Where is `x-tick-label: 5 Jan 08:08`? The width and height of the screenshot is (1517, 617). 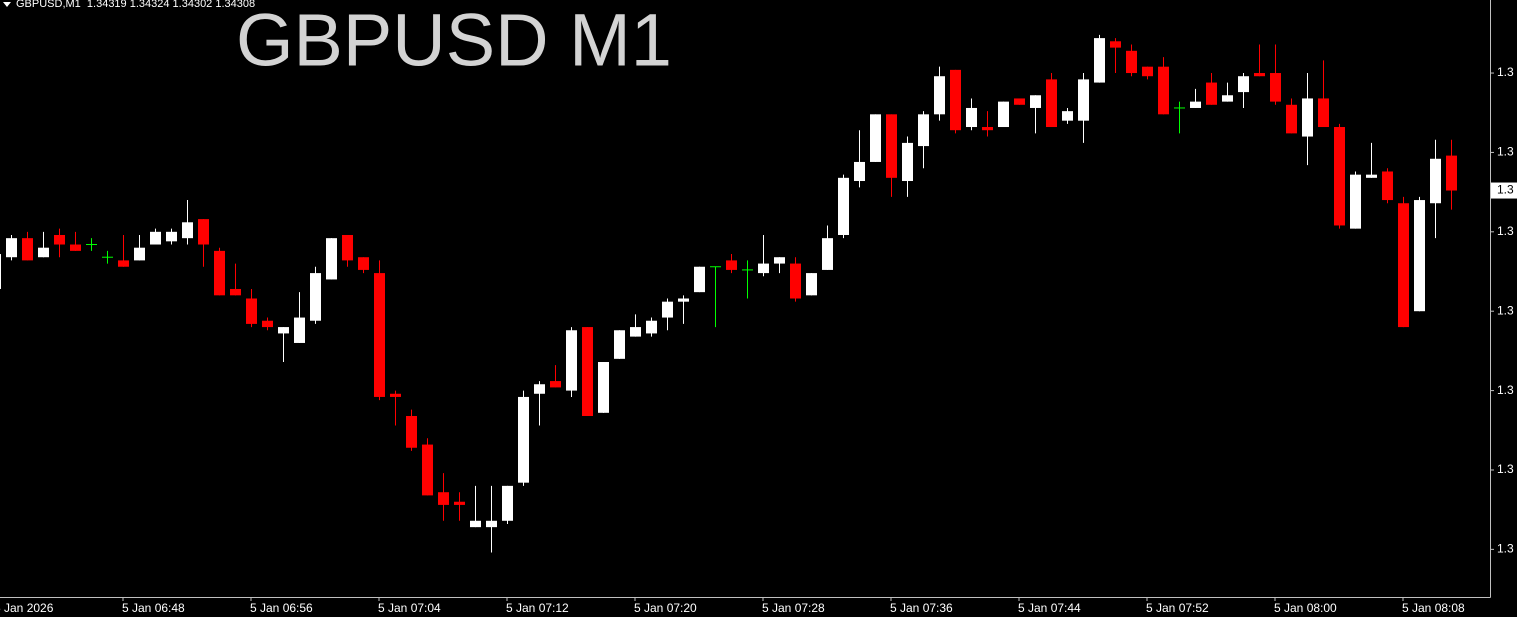 x-tick-label: 5 Jan 08:08 is located at coordinates (1433, 608).